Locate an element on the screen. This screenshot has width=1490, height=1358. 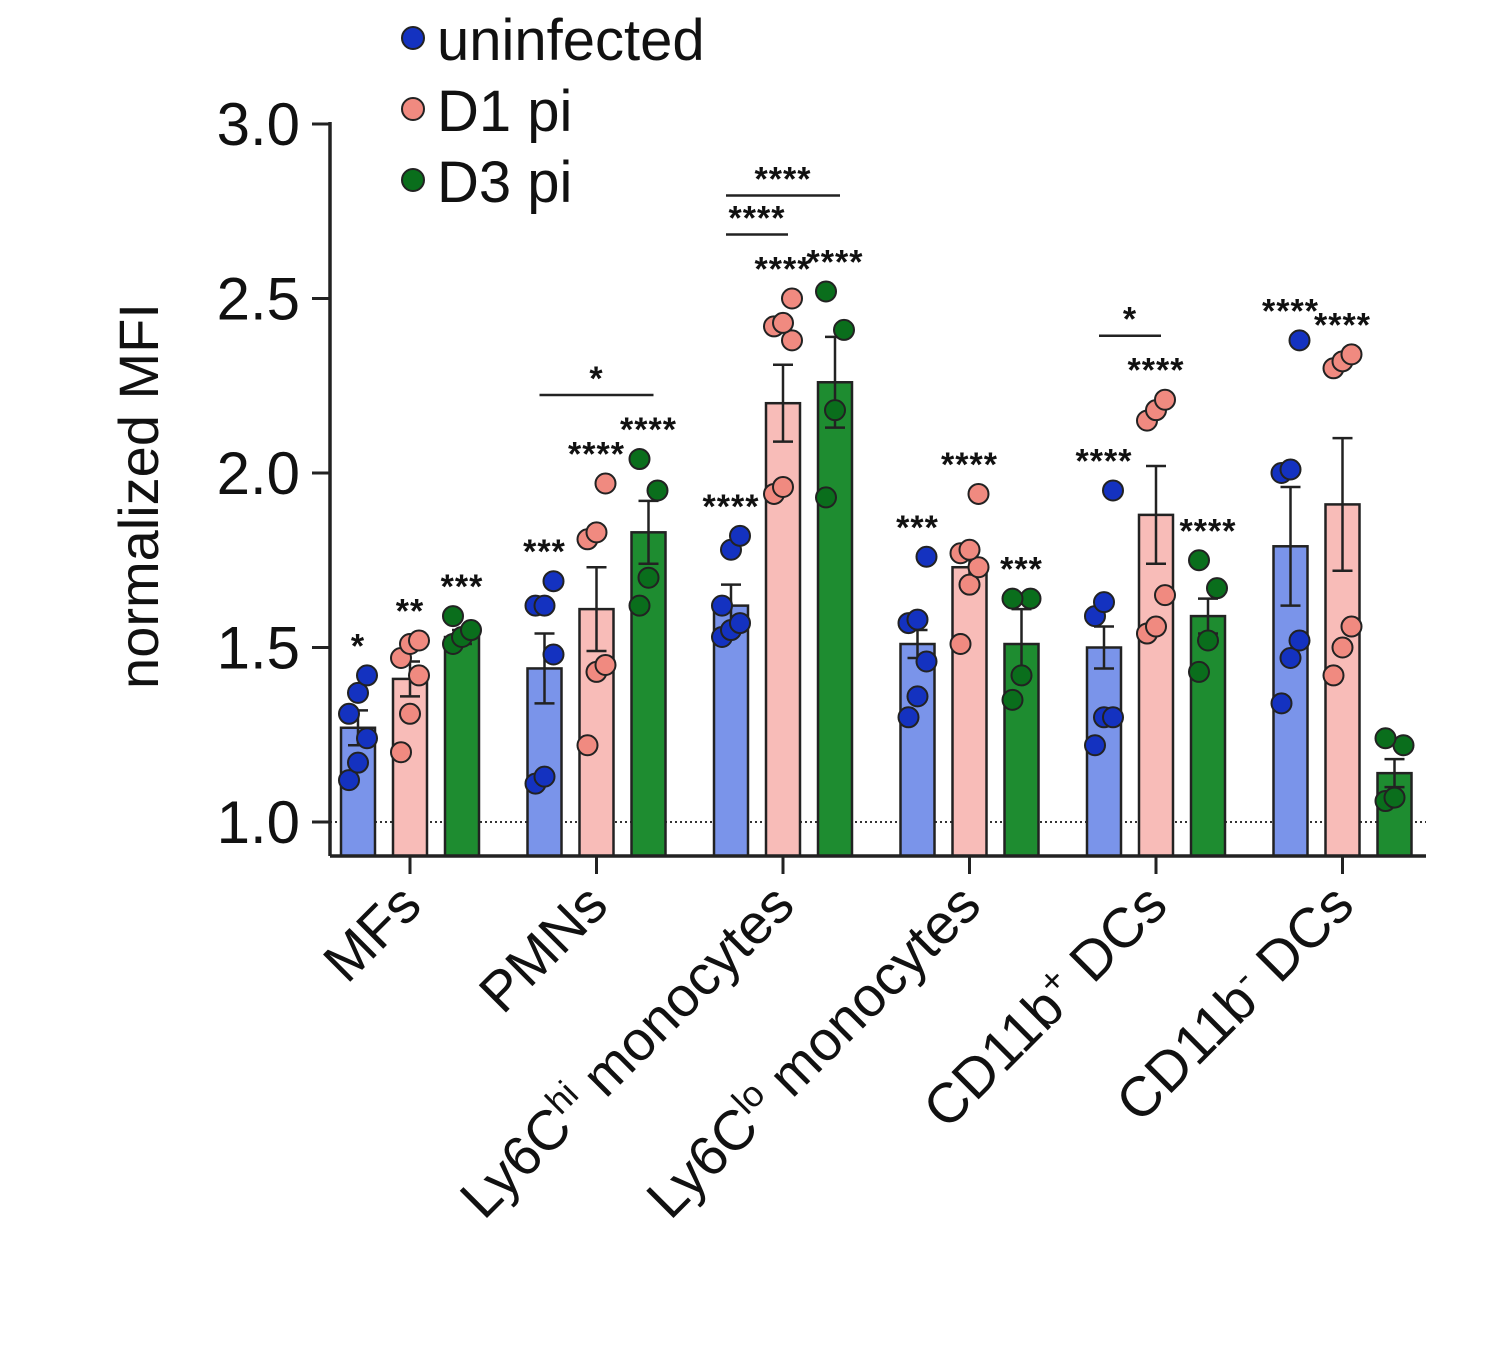
y-tick-label: 1.5 is located at coordinates (258, 648).